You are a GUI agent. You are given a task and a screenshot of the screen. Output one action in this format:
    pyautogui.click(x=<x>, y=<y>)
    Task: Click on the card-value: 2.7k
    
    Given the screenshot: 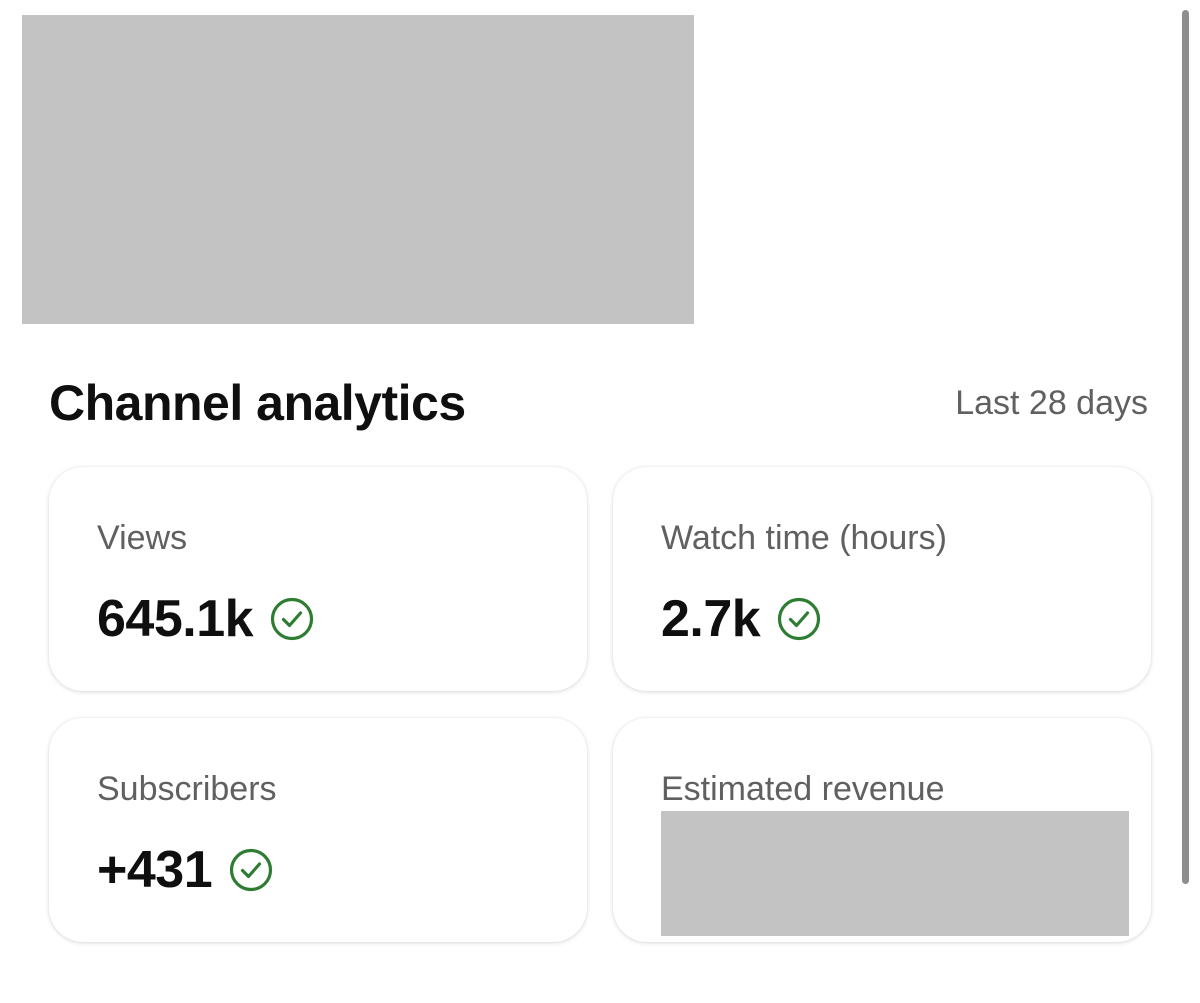 What is the action you would take?
    pyautogui.click(x=711, y=619)
    